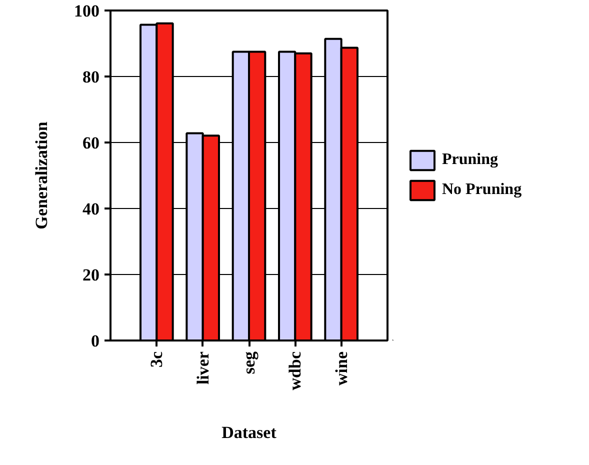 The image size is (589, 465). Describe the element at coordinates (295, 370) in the screenshot. I see `x-tick-label: wdbc` at that location.